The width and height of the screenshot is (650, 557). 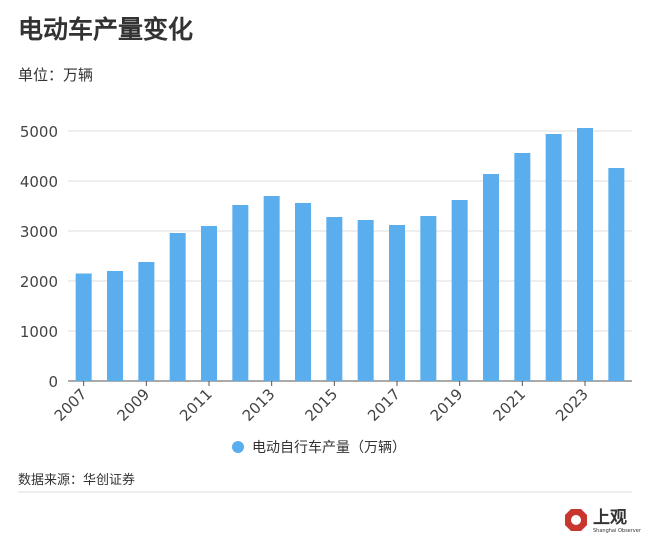 What do you see at coordinates (321, 405) in the screenshot?
I see `x-tick-label: 2015` at bounding box center [321, 405].